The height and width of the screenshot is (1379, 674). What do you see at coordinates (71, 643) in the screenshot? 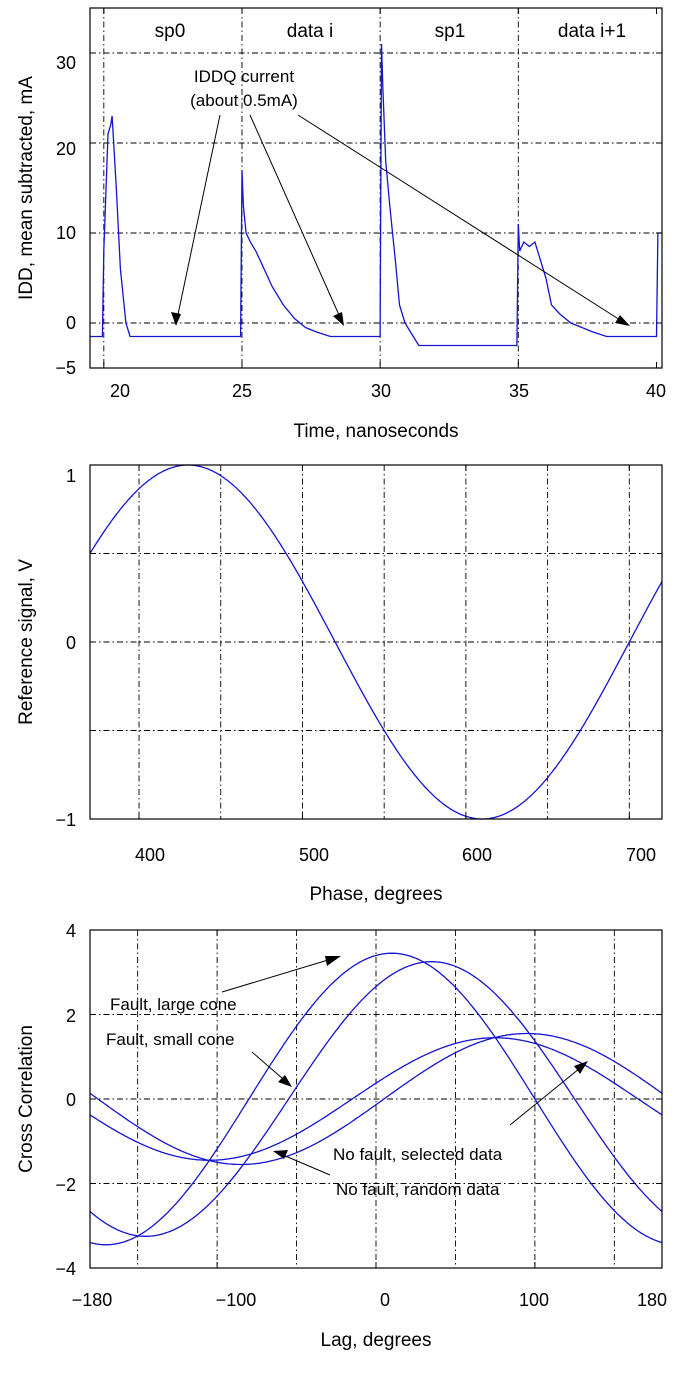
I see `reference-ytick-label: 0` at bounding box center [71, 643].